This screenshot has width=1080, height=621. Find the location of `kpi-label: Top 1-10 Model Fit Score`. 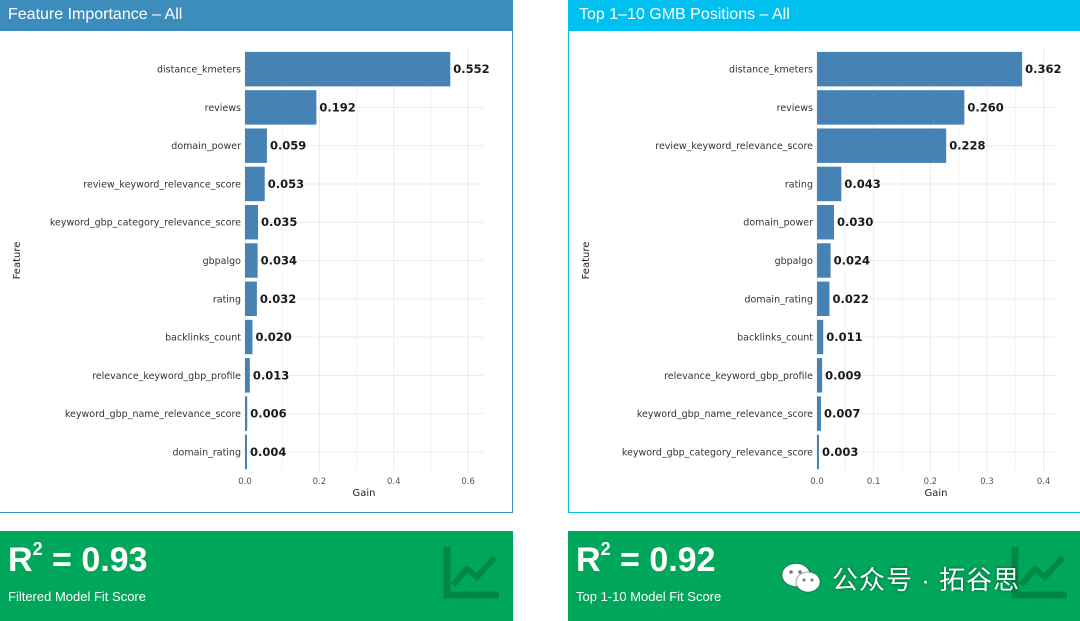

kpi-label: Top 1-10 Model Fit Score is located at coordinates (649, 596).